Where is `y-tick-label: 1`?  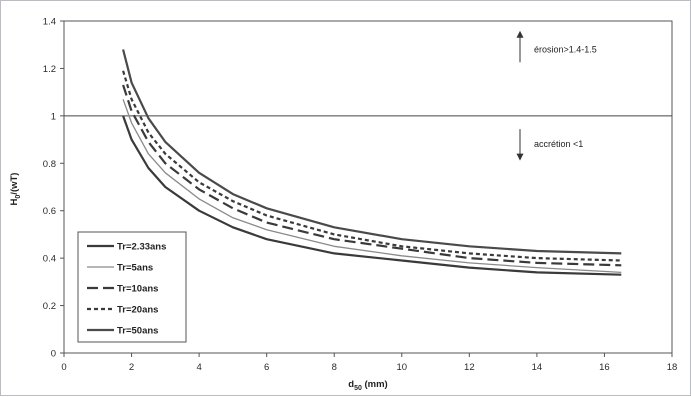 y-tick-label: 1 is located at coordinates (53, 116).